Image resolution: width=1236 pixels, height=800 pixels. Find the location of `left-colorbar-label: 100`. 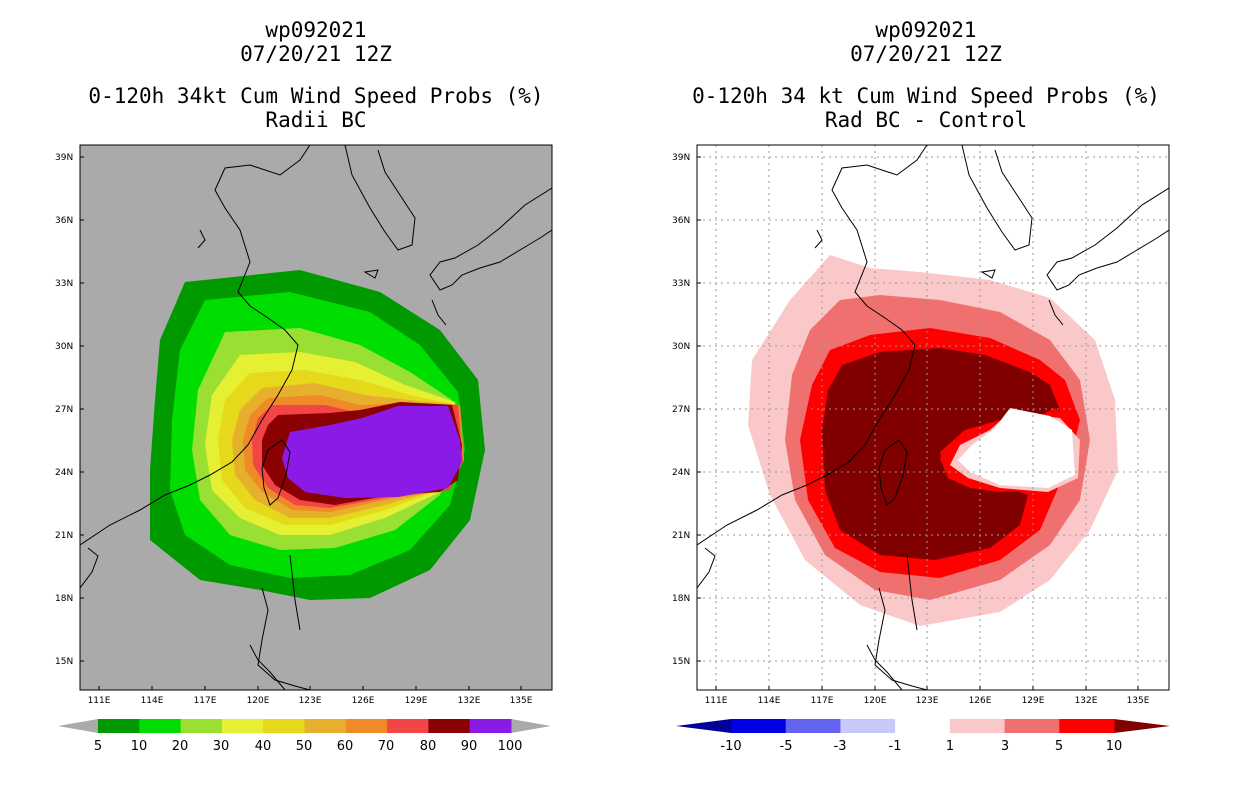

left-colorbar-label: 100 is located at coordinates (510, 746).